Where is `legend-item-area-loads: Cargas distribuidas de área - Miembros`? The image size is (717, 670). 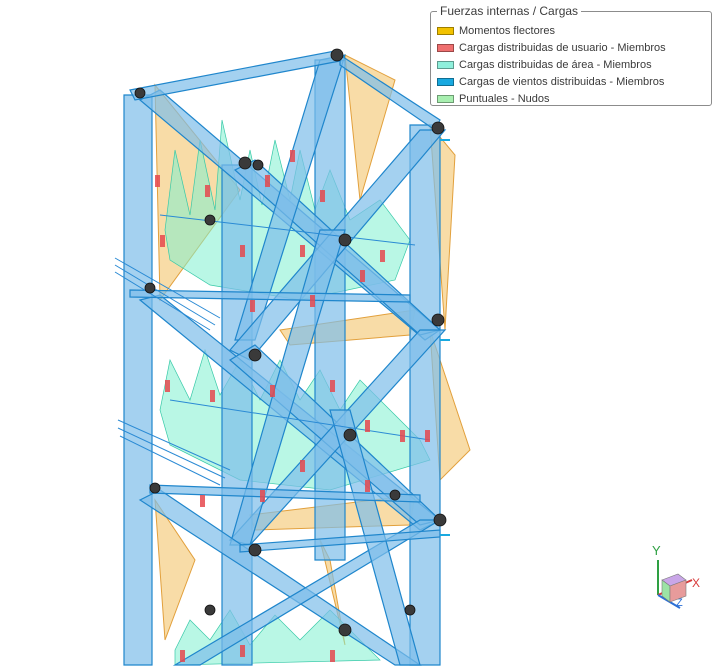 legend-item-area-loads: Cargas distribuidas de área - Miembros is located at coordinates (551, 64).